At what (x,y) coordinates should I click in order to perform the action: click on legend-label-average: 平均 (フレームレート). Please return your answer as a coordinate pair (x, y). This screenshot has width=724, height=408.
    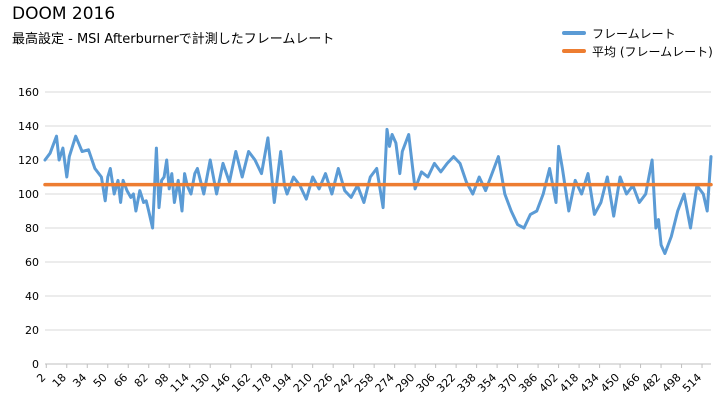
    Looking at the image, I should click on (652, 51).